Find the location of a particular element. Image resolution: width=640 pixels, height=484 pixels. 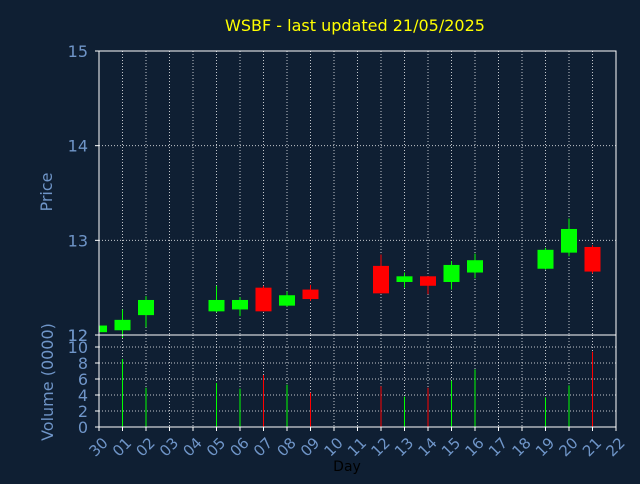

day-tick-label: 19 is located at coordinates (545, 447).